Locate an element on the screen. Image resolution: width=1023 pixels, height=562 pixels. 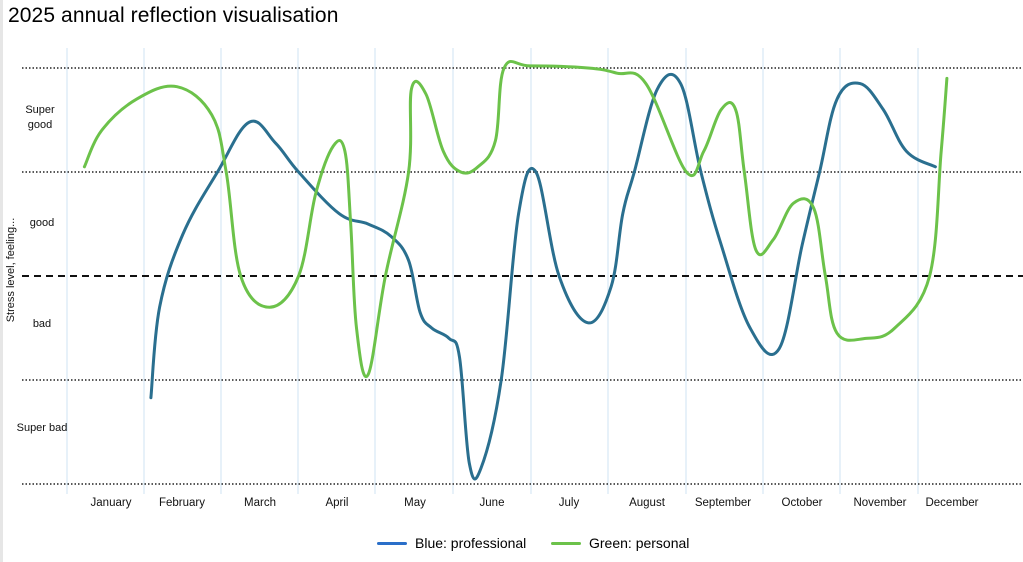
chart-title: 2025 annual reflection visualisation is located at coordinates (173, 15).